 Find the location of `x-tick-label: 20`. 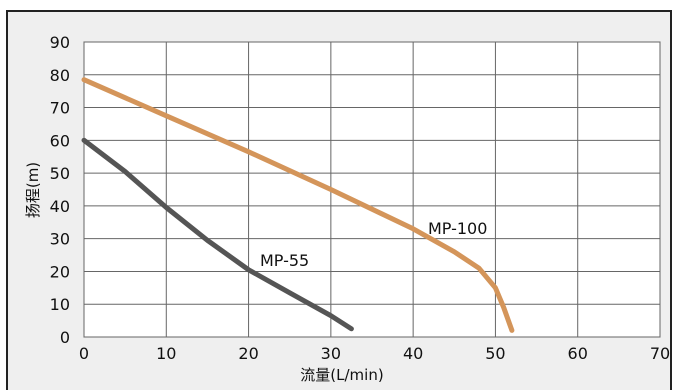

x-tick-label: 20 is located at coordinates (248, 353).